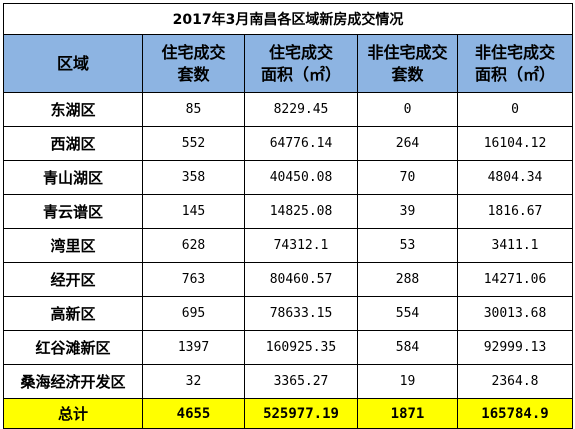 The height and width of the screenshot is (429, 575). What do you see at coordinates (515, 279) in the screenshot?
I see `cell-nonres-area: 14271.06` at bounding box center [515, 279].